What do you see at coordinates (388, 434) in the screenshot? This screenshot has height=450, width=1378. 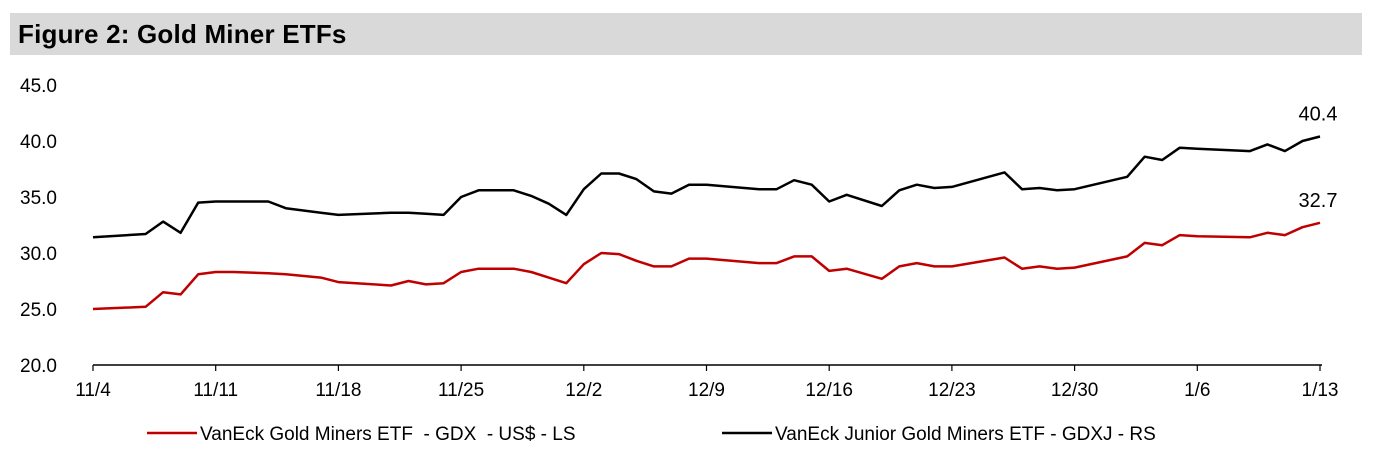 I see `legend-label-gdx: VanEck Gold Miners ETF - GDX - US$ - LS` at bounding box center [388, 434].